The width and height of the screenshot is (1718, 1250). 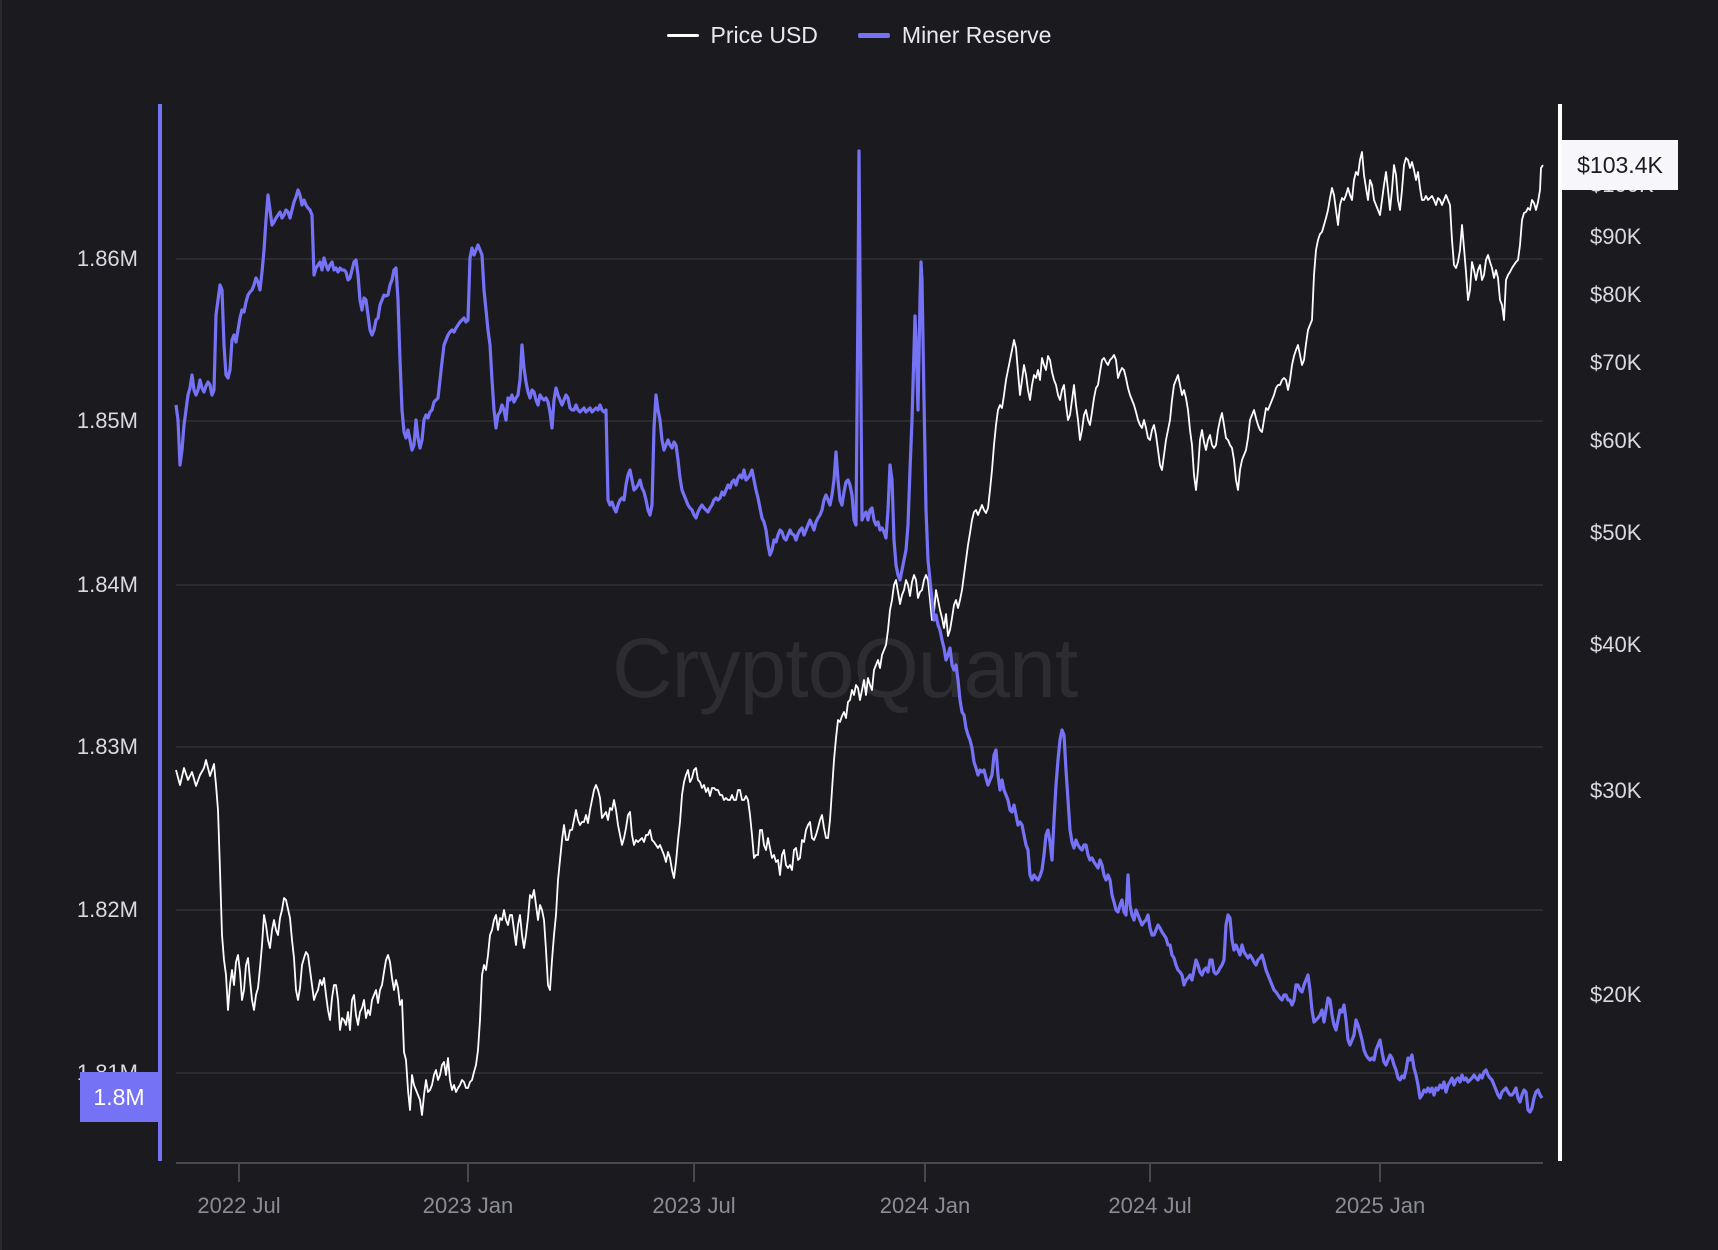 I want to click on x-axis-tick-label: 2023 Jan, so click(x=468, y=1205).